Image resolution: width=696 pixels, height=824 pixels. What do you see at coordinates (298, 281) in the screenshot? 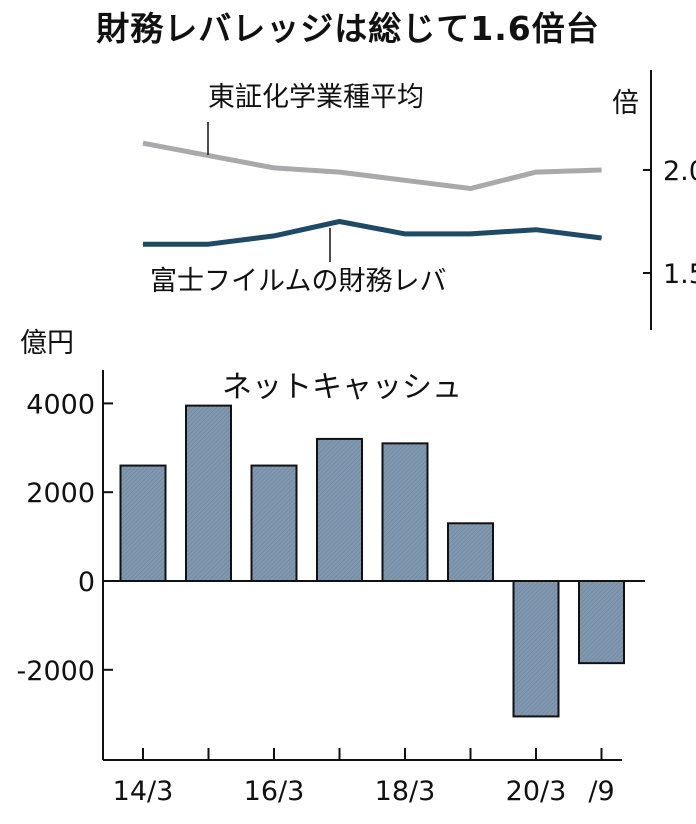
I see `series-label-fujifilm: 富士フイルムの財務レバ` at bounding box center [298, 281].